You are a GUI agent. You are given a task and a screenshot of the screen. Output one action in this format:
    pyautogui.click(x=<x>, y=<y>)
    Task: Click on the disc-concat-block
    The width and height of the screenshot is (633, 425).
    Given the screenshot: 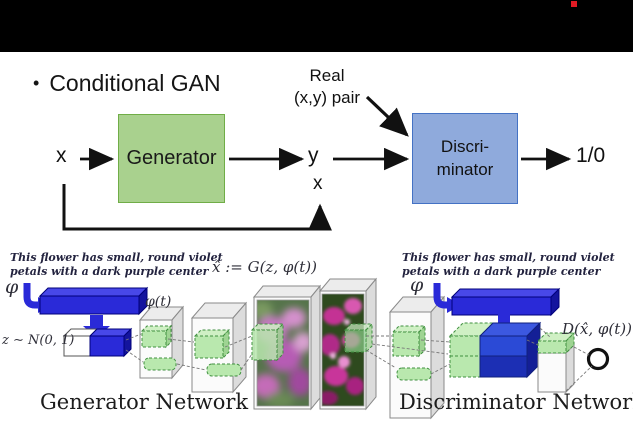 What is the action you would take?
    pyautogui.click(x=495, y=350)
    